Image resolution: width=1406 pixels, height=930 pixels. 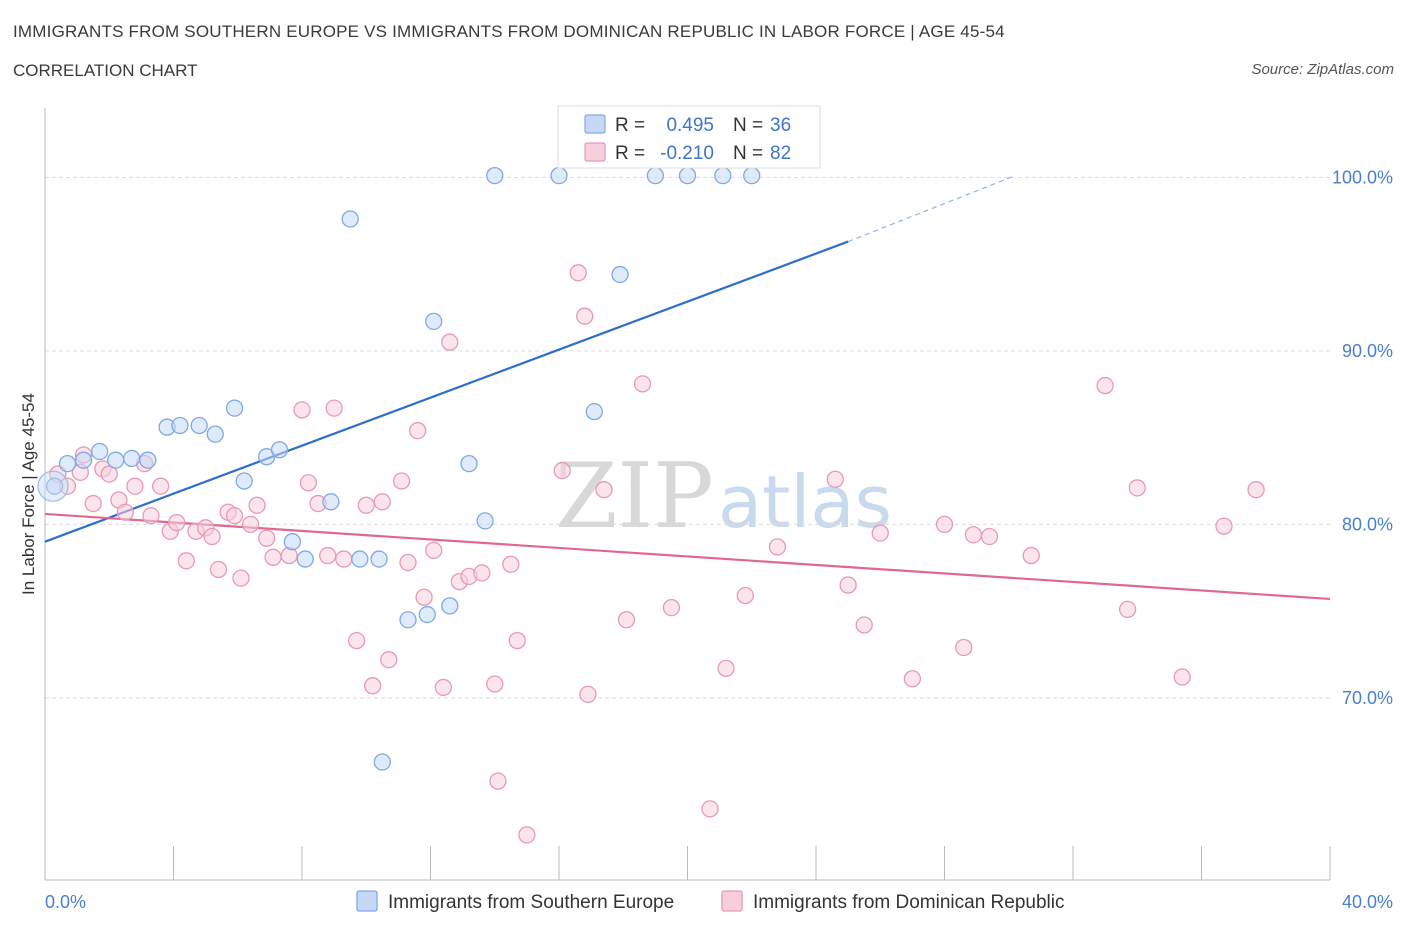 What do you see at coordinates (1362, 177) in the screenshot?
I see `y-tick-label: 100.0%` at bounding box center [1362, 177].